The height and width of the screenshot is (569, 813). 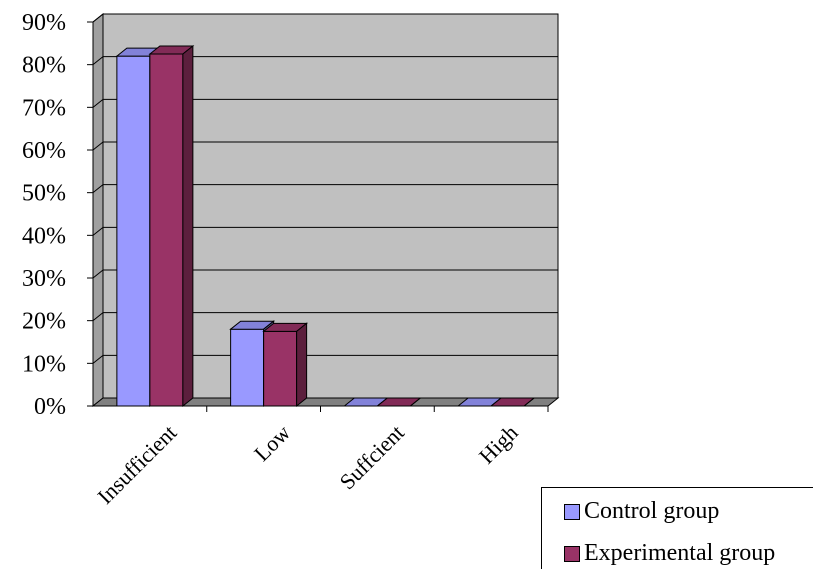 I want to click on y-tick-label: 0%, so click(x=50, y=407).